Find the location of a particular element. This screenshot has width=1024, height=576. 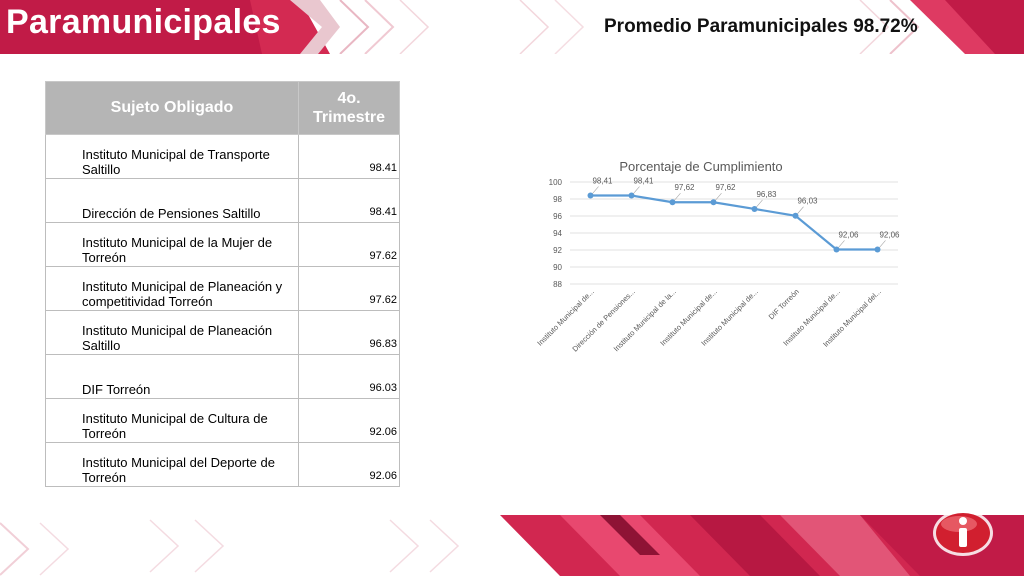

table-row: Dirección de Pensiones Saltillo 98.41 is located at coordinates (222, 200).